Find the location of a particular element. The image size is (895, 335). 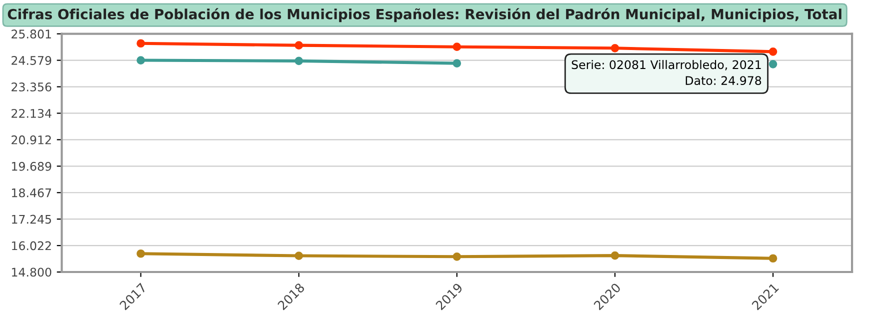

y-tick-label: 16.022 is located at coordinates (31, 245).